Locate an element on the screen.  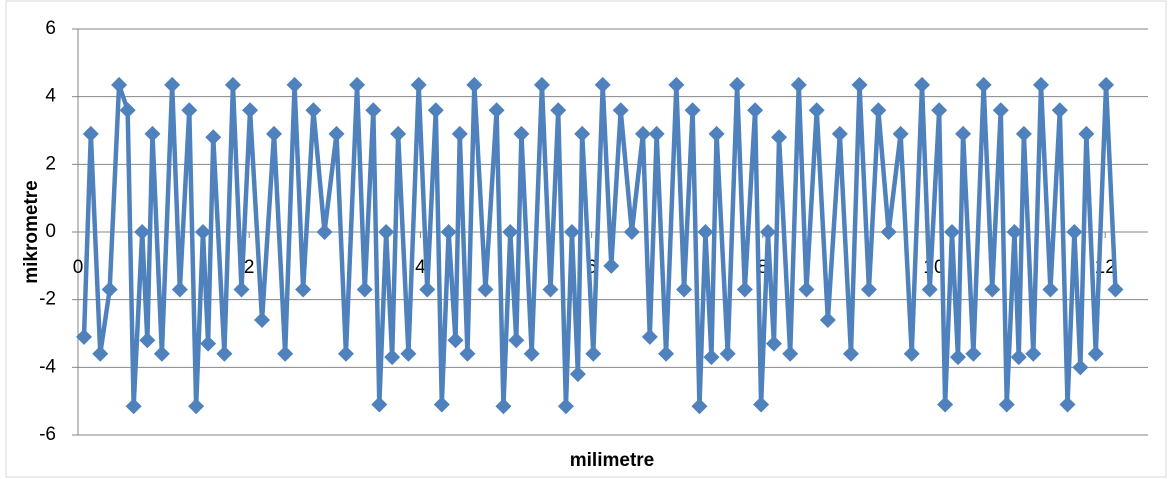
y-tick-label: -2 is located at coordinates (47, 299).